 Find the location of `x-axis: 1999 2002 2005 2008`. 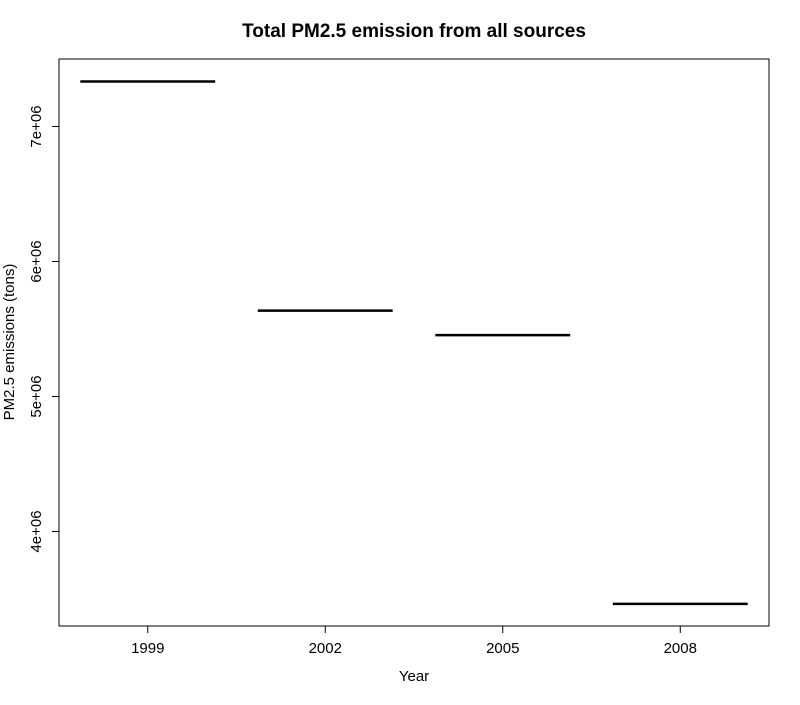

x-axis: 1999 2002 2005 2008 is located at coordinates (414, 641).